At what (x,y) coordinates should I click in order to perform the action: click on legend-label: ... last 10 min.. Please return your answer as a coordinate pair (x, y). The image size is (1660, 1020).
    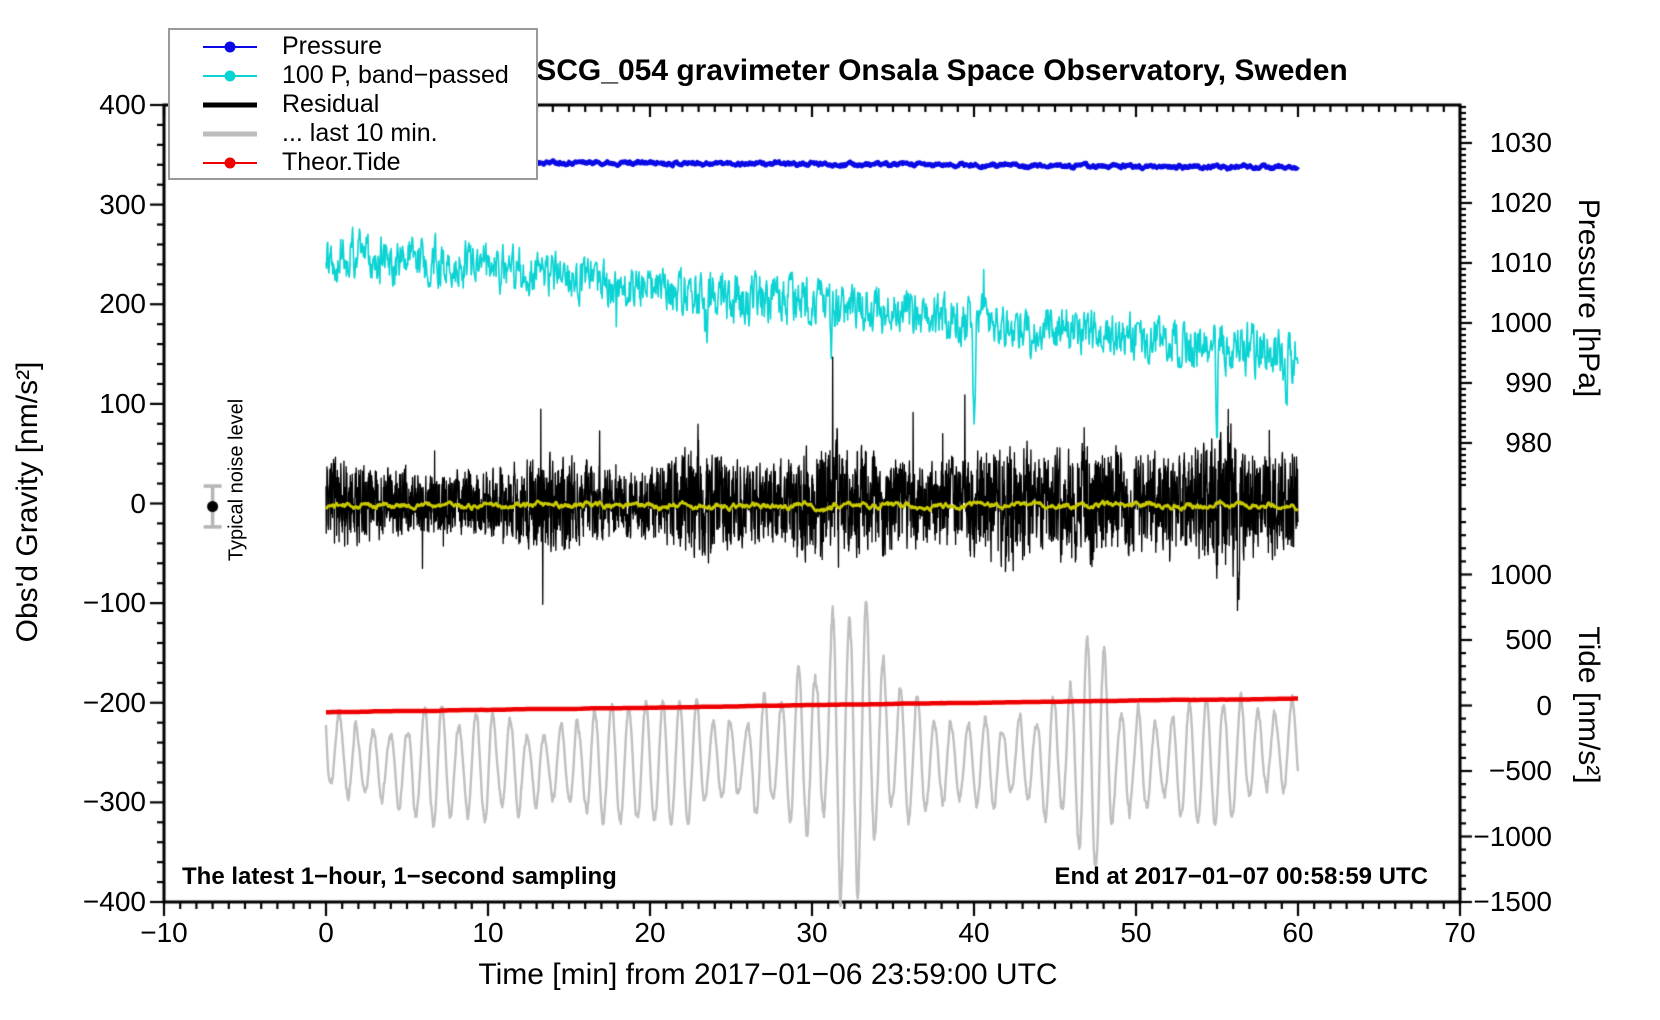
    Looking at the image, I should click on (360, 133).